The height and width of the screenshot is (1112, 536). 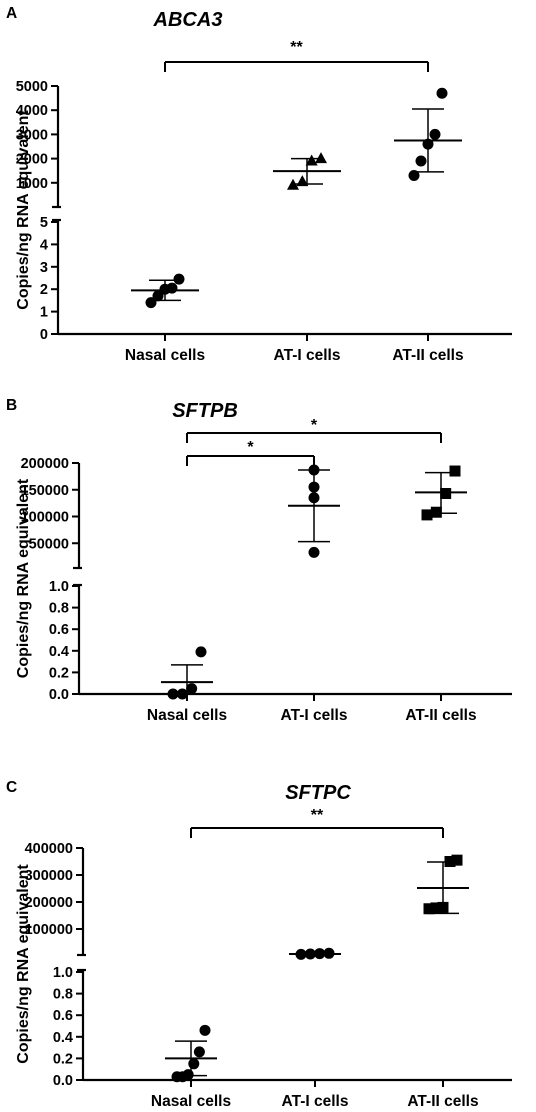 What do you see at coordinates (44, 223) in the screenshot?
I see `y-tick-label: 5` at bounding box center [44, 223].